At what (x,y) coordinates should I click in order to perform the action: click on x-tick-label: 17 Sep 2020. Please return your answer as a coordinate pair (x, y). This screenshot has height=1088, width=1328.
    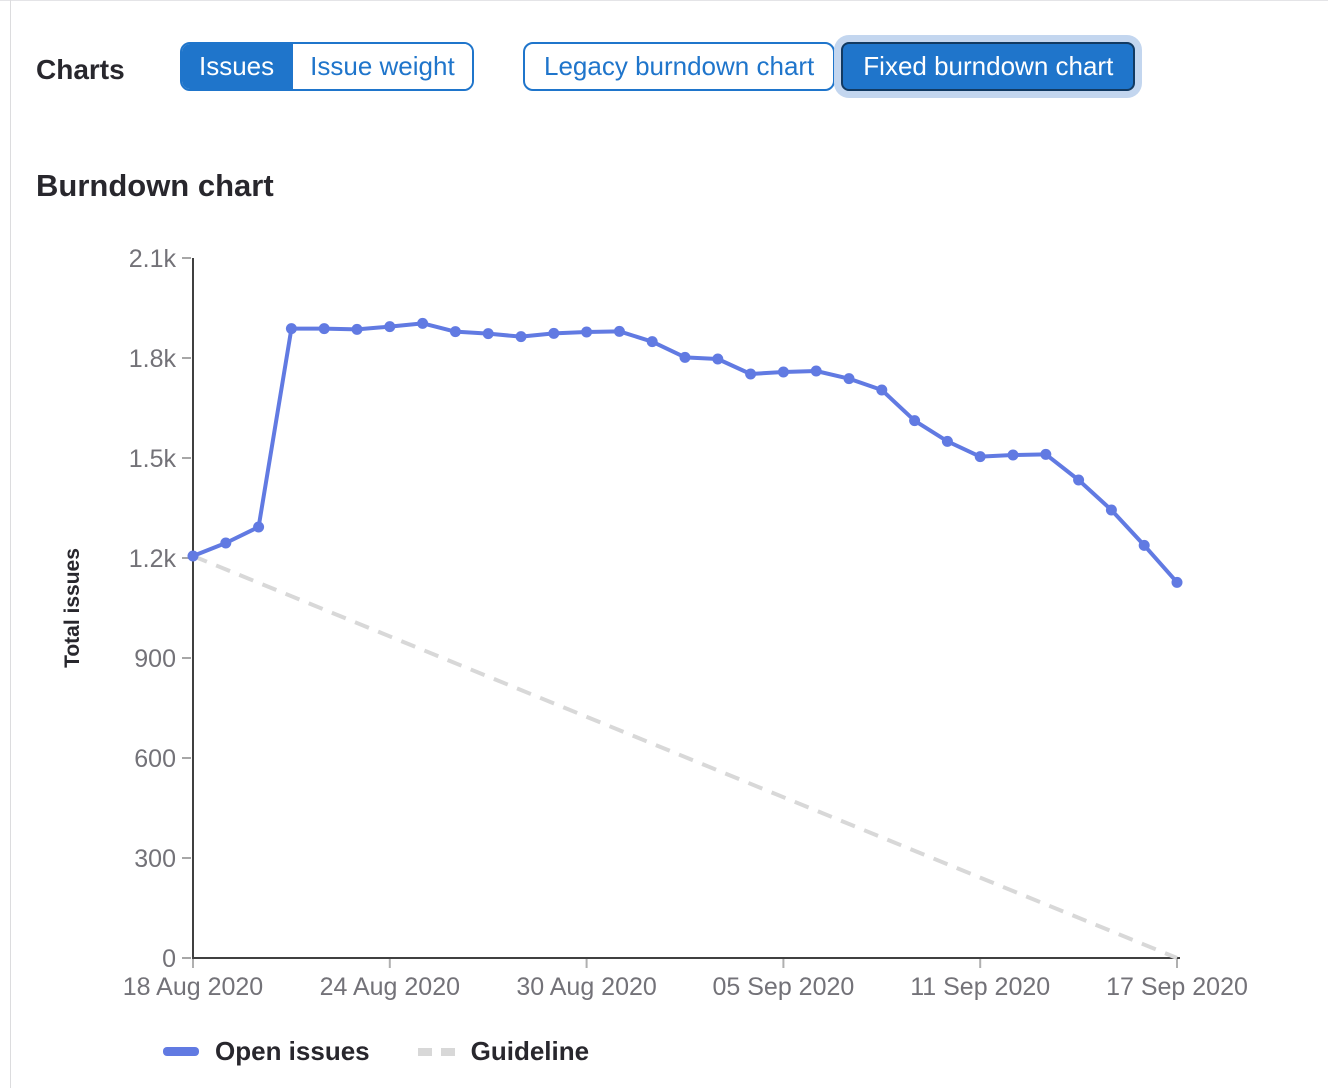
    Looking at the image, I should click on (1177, 987).